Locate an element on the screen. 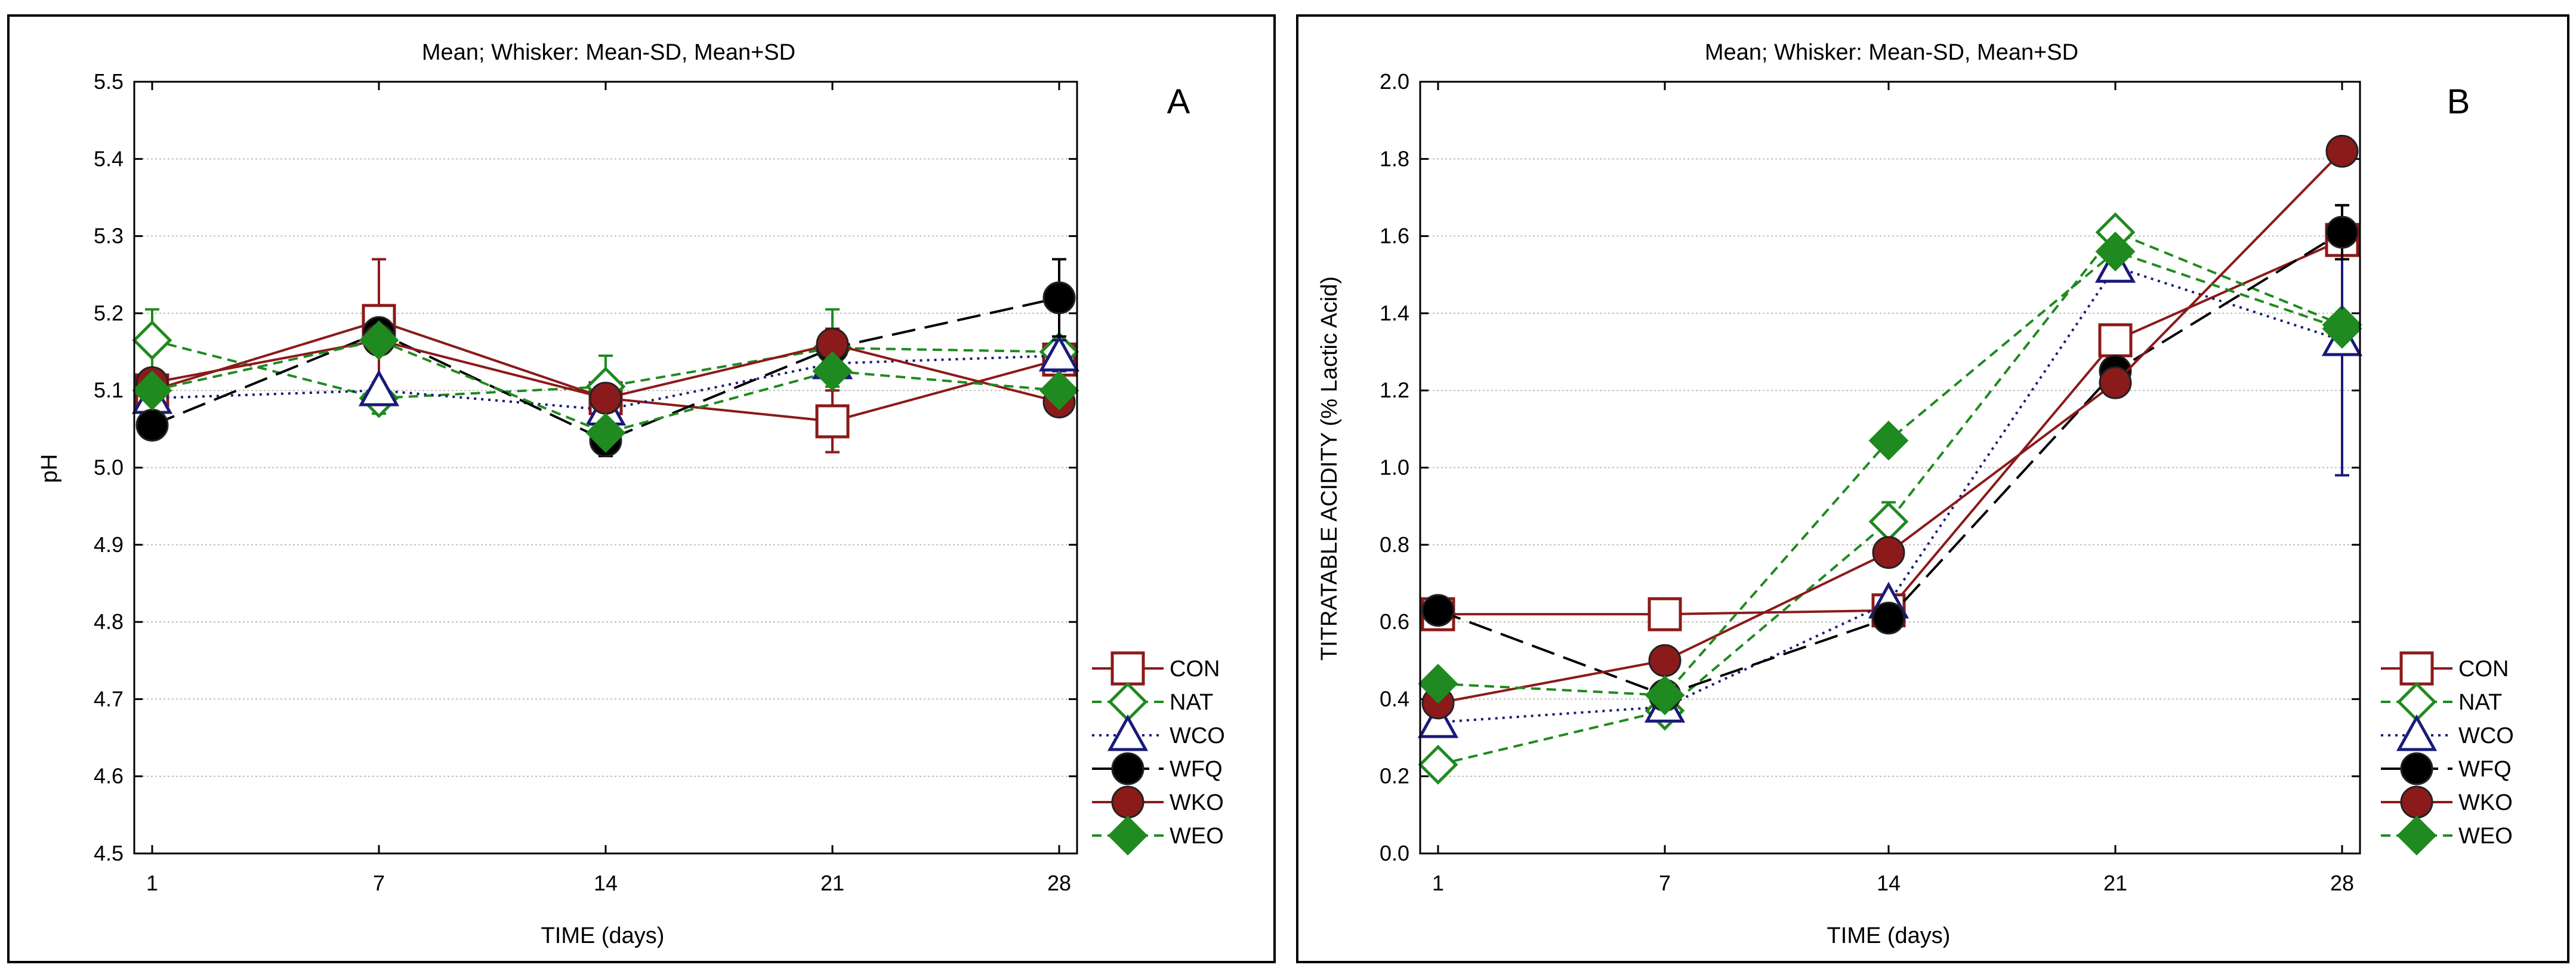 This screenshot has width=2576, height=977. series-line-wfq is located at coordinates (606, 370).